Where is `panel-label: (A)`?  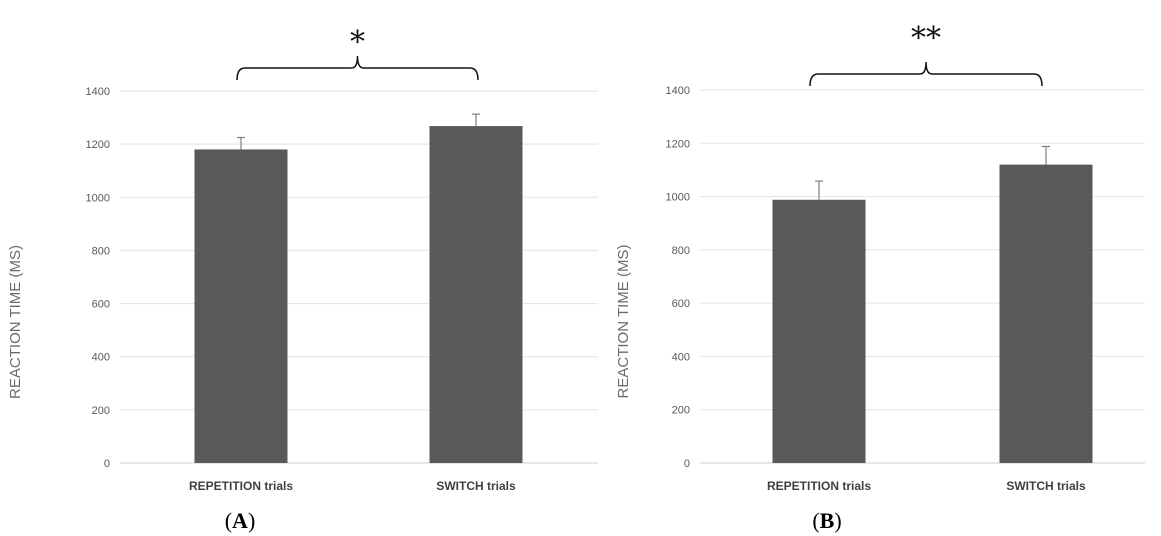 panel-label: (A) is located at coordinates (240, 520).